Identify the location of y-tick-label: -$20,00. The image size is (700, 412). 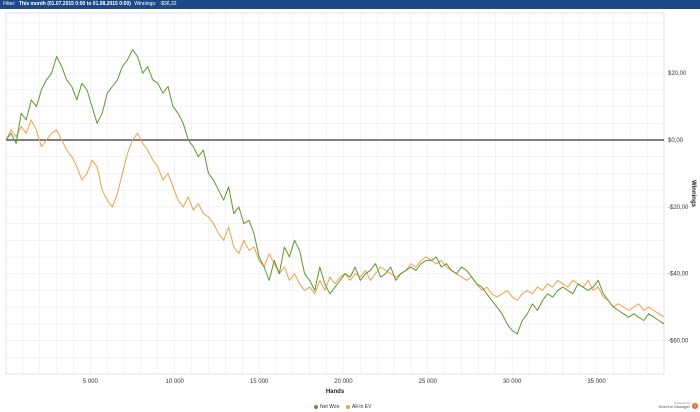
(678, 208).